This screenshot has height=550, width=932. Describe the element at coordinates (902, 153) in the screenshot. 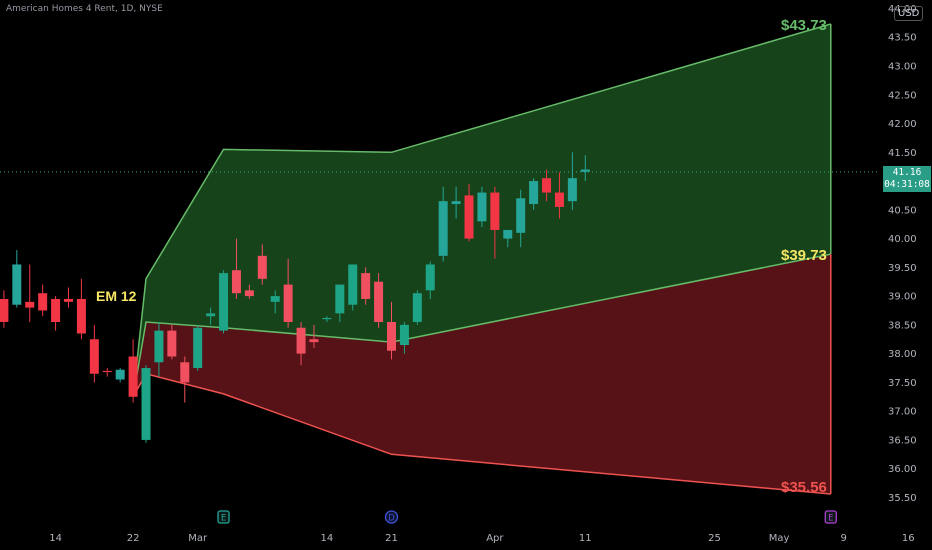

I see `price-tick-label: 41.50` at that location.